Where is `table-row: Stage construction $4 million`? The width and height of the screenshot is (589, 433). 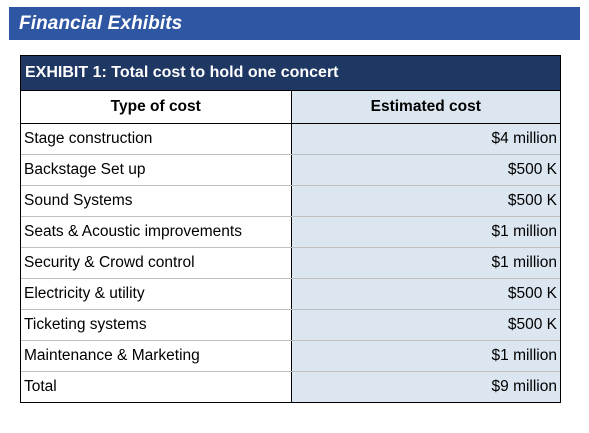 table-row: Stage construction $4 million is located at coordinates (290, 139).